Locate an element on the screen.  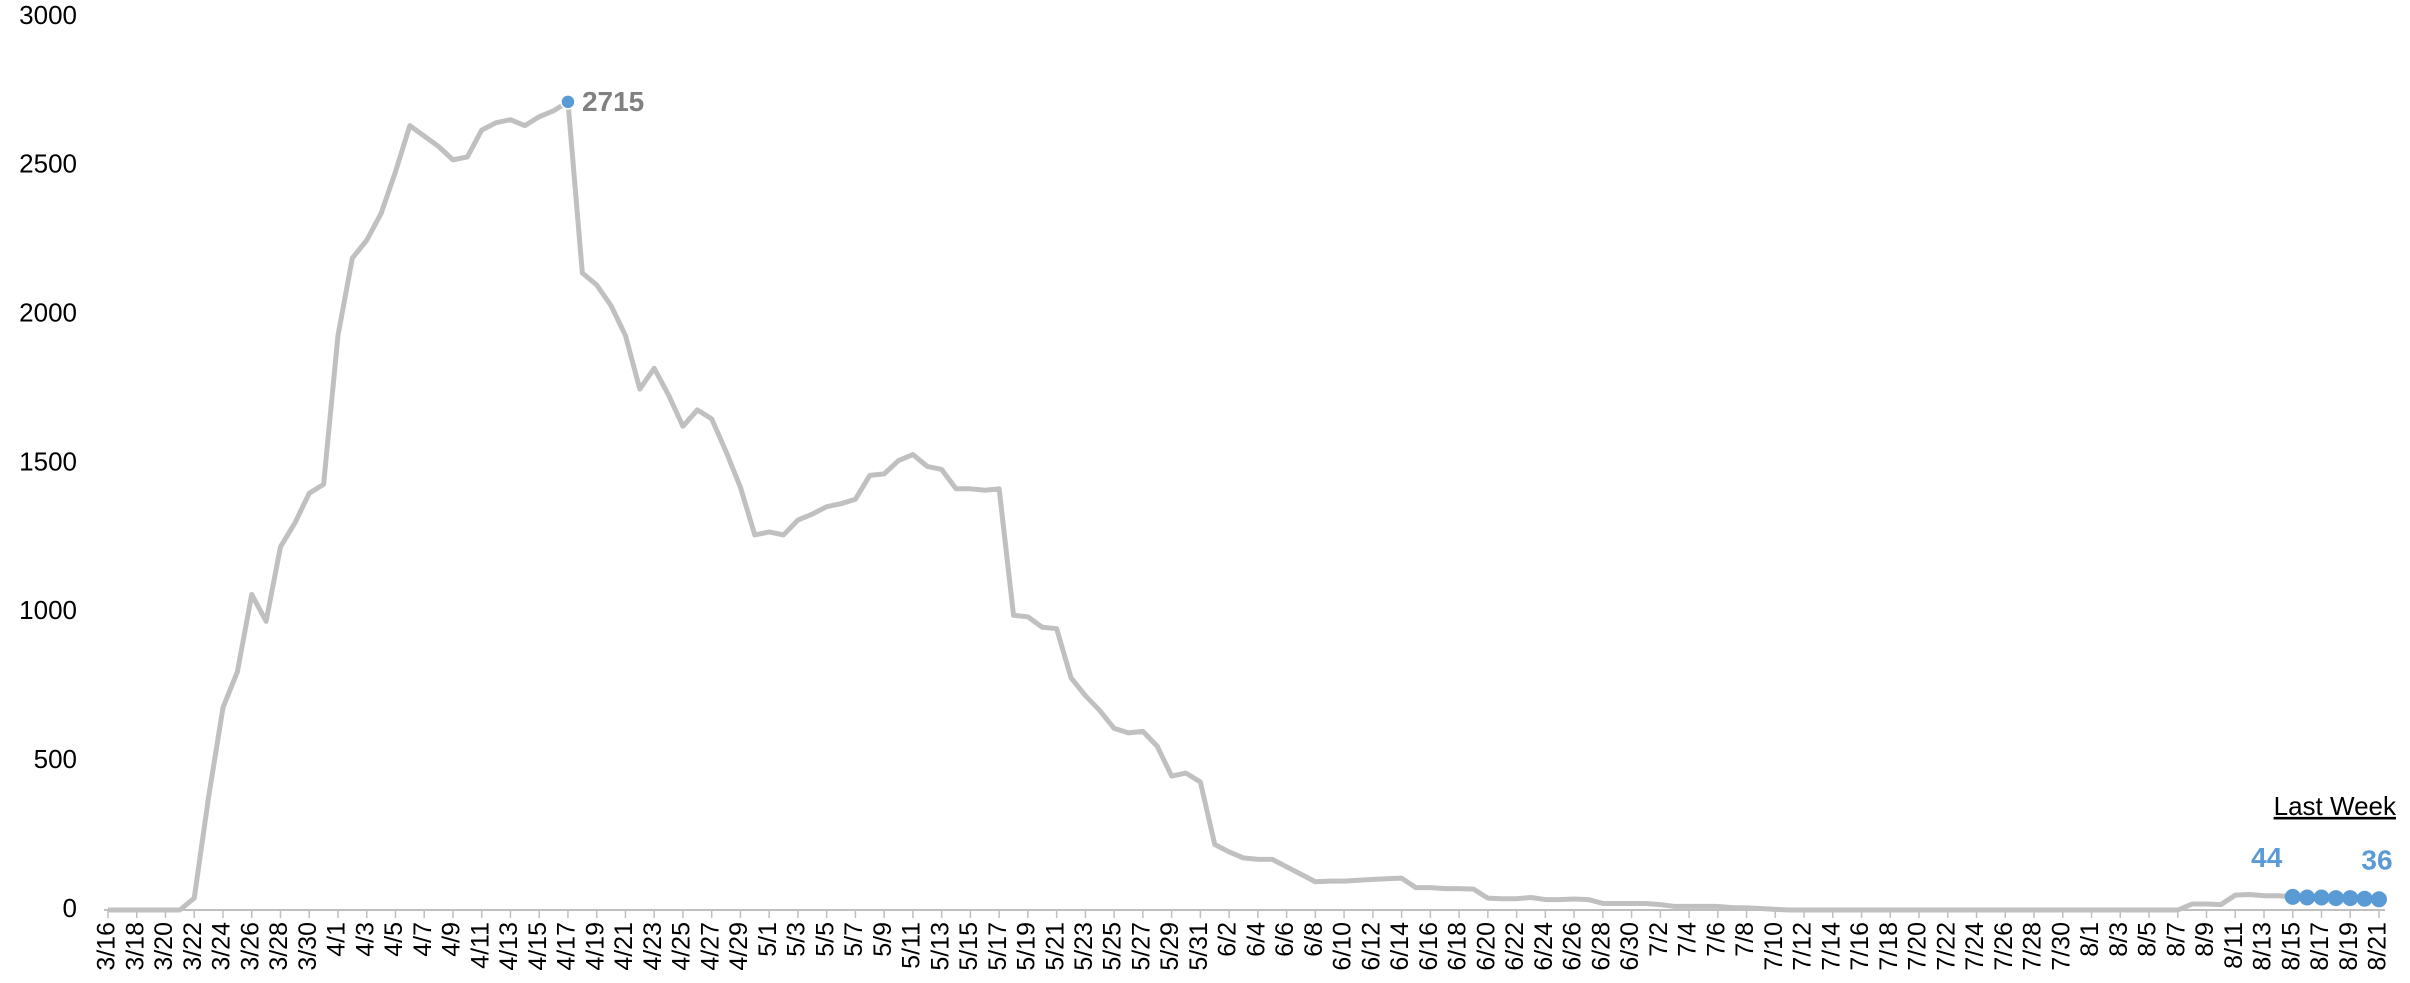
value-label: 36 is located at coordinates (2376, 859).